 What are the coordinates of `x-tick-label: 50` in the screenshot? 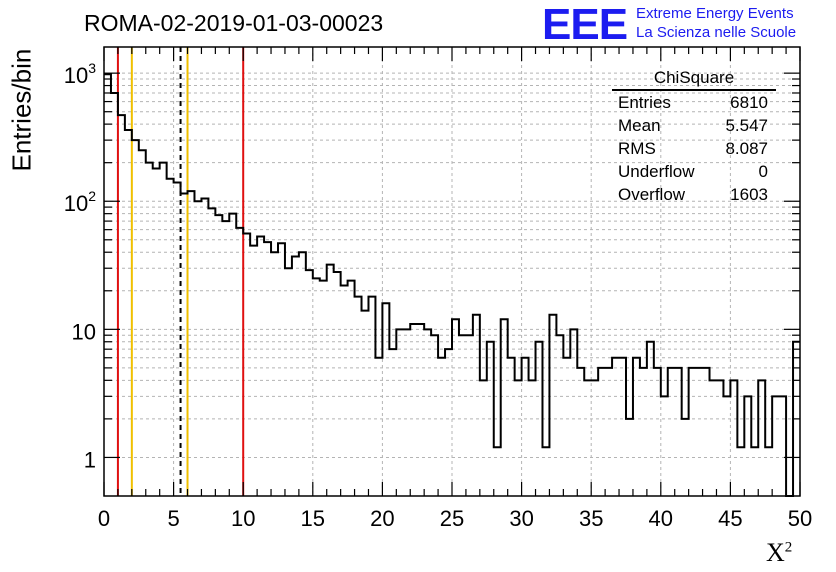 It's located at (800, 518).